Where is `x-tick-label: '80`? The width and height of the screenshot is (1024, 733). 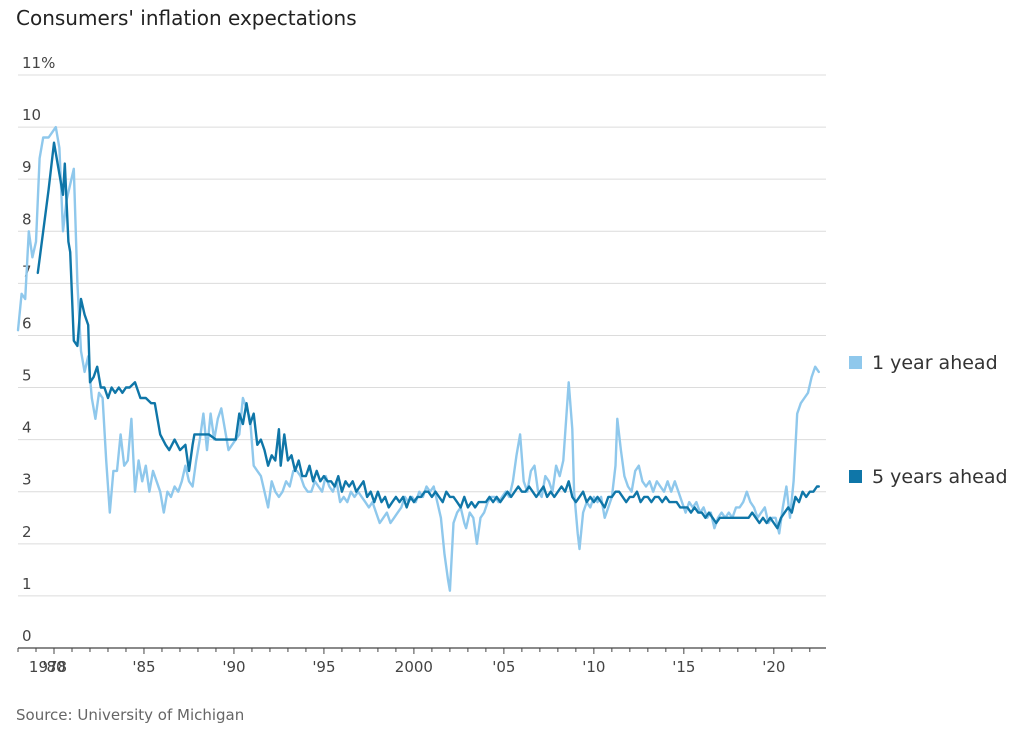
x-tick-label: '80 is located at coordinates (53, 667).